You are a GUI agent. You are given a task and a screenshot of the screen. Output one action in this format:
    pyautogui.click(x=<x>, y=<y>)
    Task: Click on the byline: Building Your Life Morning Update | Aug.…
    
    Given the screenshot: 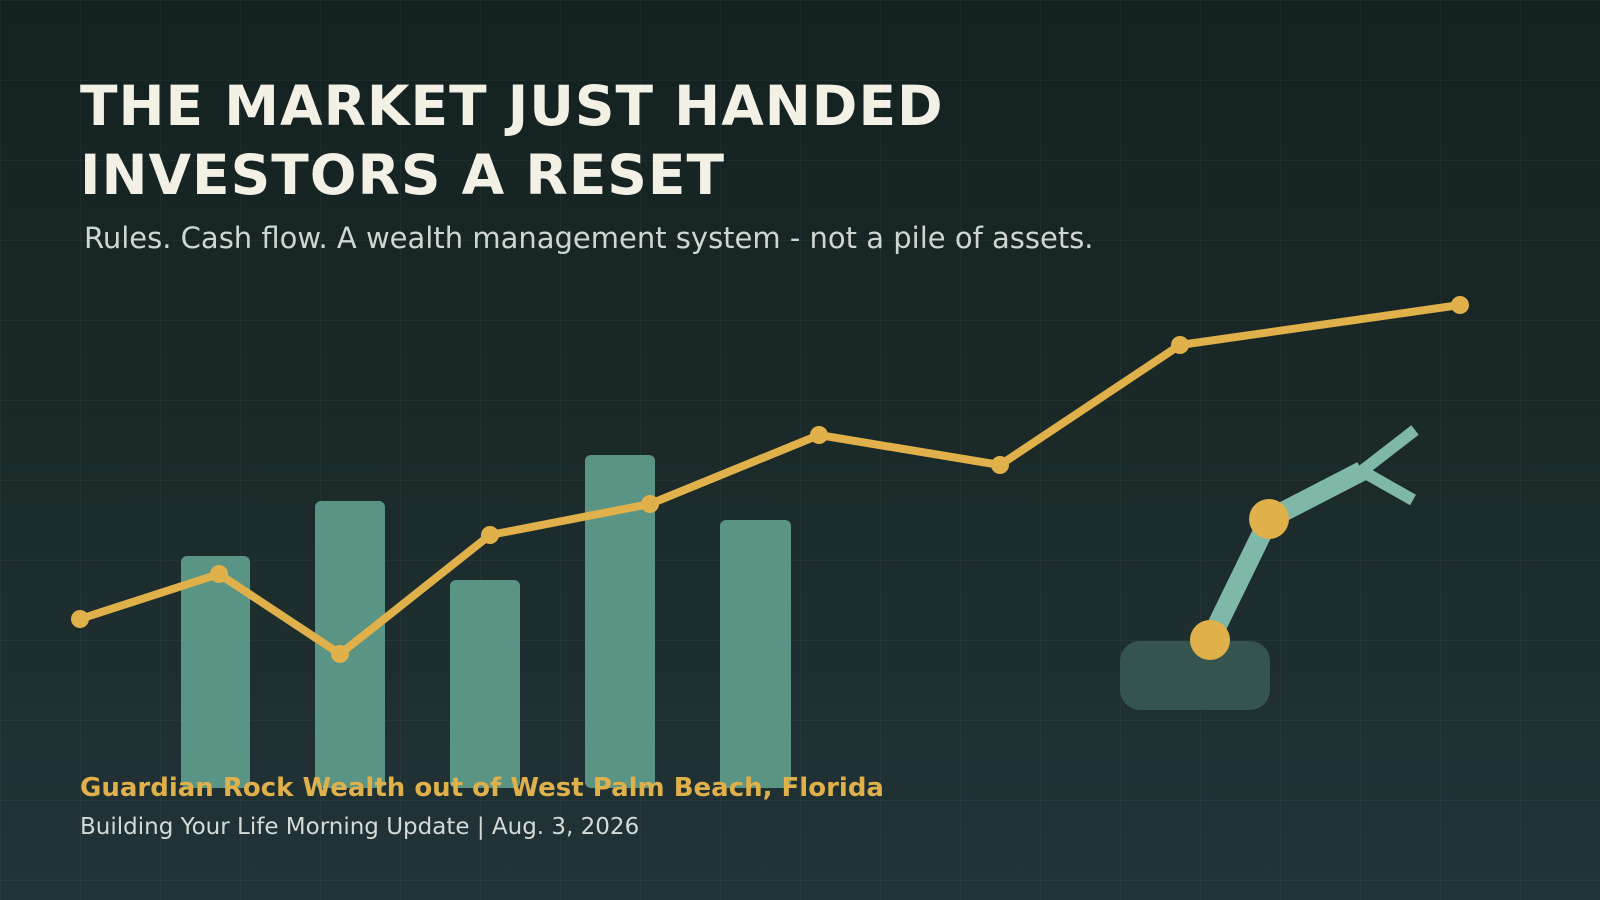 What is the action you would take?
    pyautogui.click(x=359, y=827)
    